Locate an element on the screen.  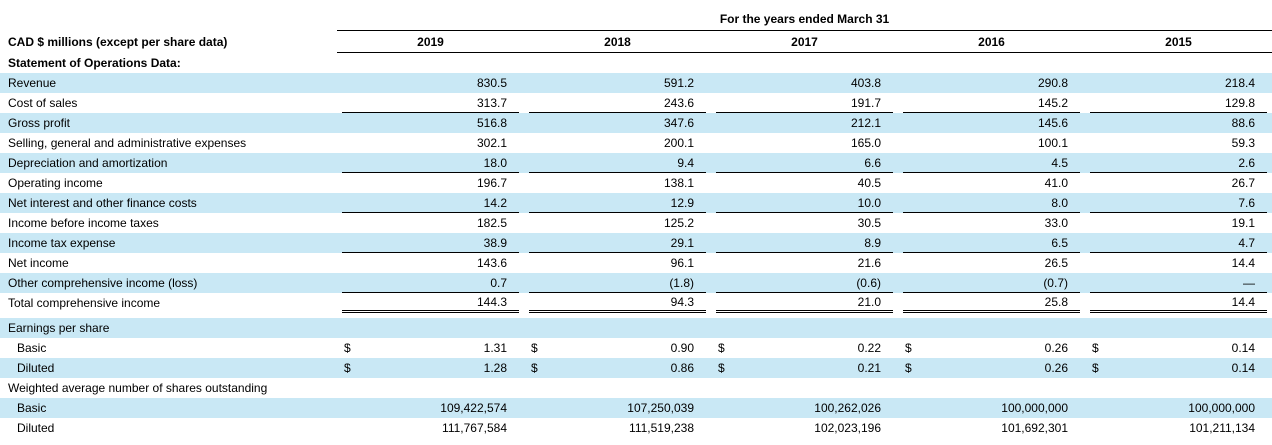
cell-value: 144.3 is located at coordinates (491, 301).